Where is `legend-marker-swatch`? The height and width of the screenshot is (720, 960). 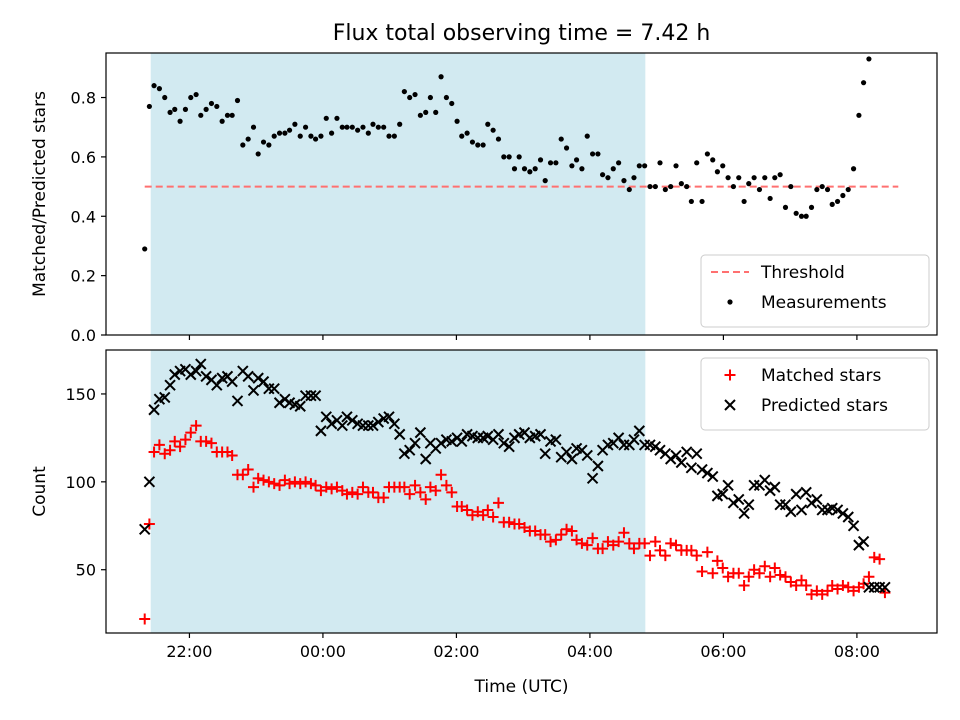 legend-marker-swatch is located at coordinates (730, 405).